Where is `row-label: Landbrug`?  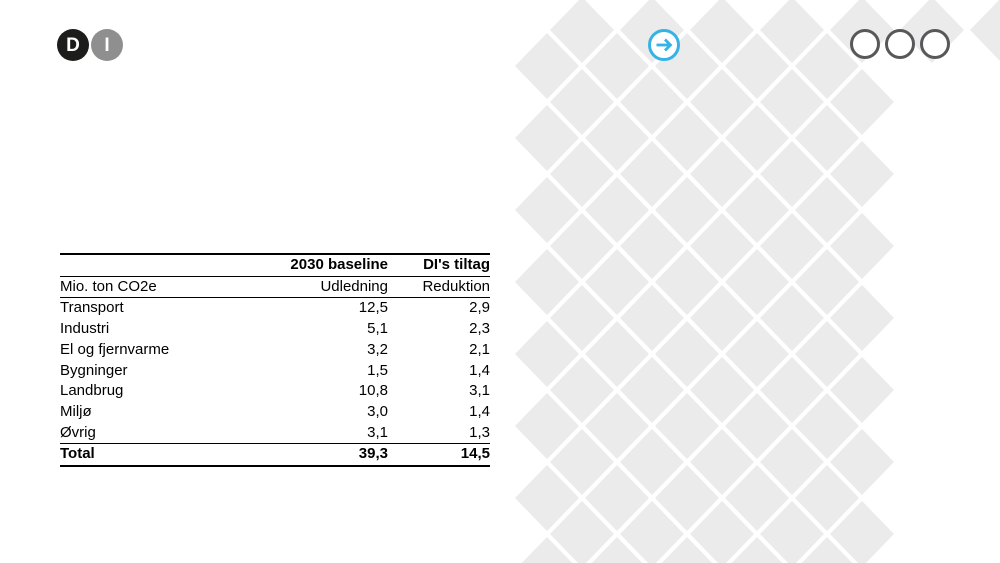
row-label: Landbrug is located at coordinates (92, 391).